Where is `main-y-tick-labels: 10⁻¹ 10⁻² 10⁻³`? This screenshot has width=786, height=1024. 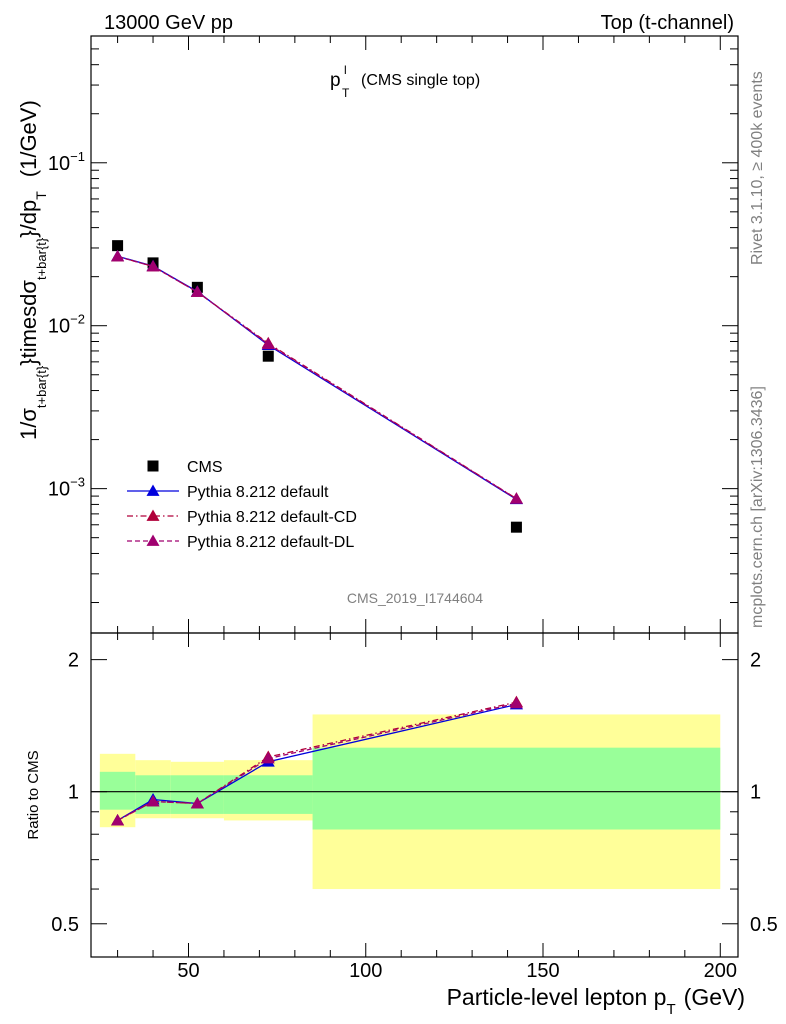 main-y-tick-labels: 10⁻¹ 10⁻² 10⁻³ is located at coordinates (66, 325).